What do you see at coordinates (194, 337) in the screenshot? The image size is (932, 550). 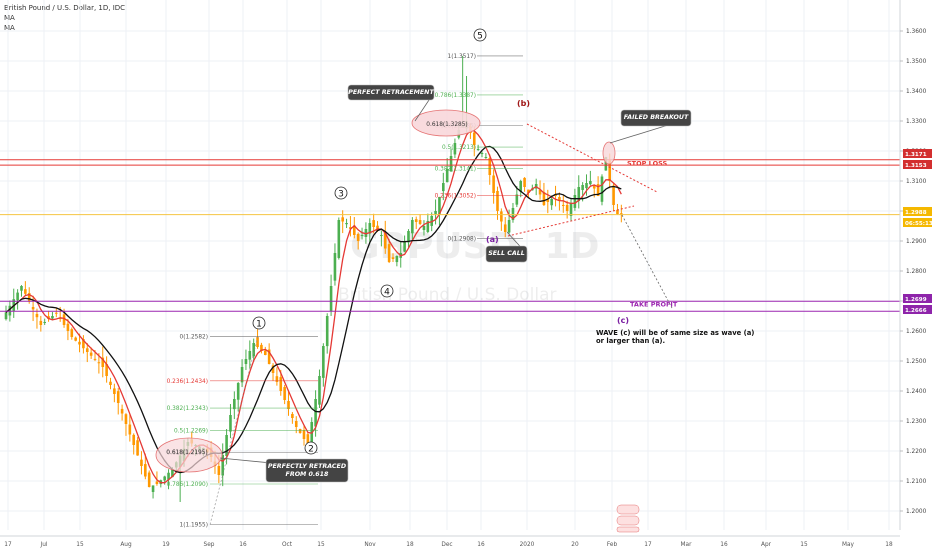 I see `fib1-label: 0(1.2582)` at bounding box center [194, 337].